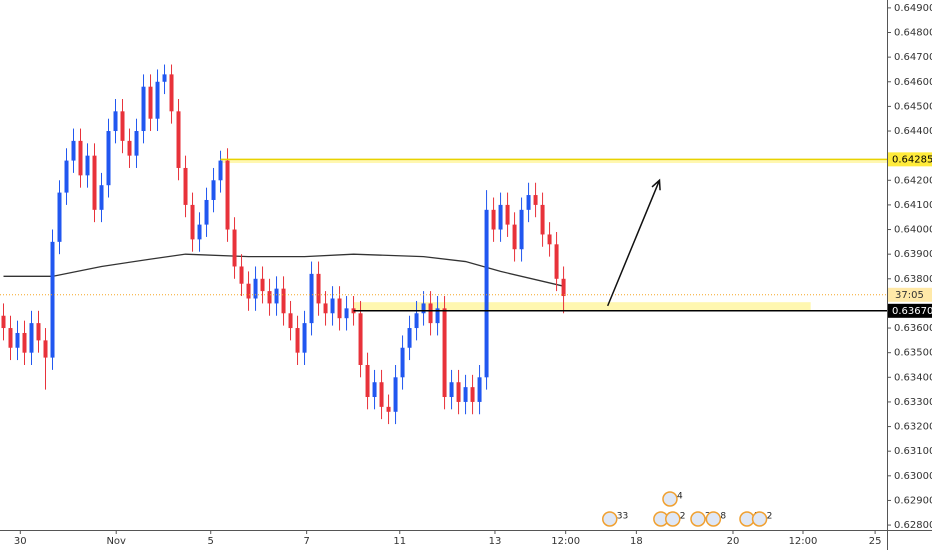 The image size is (932, 550). I want to click on y-tick-label: 0.64200, so click(913, 180).